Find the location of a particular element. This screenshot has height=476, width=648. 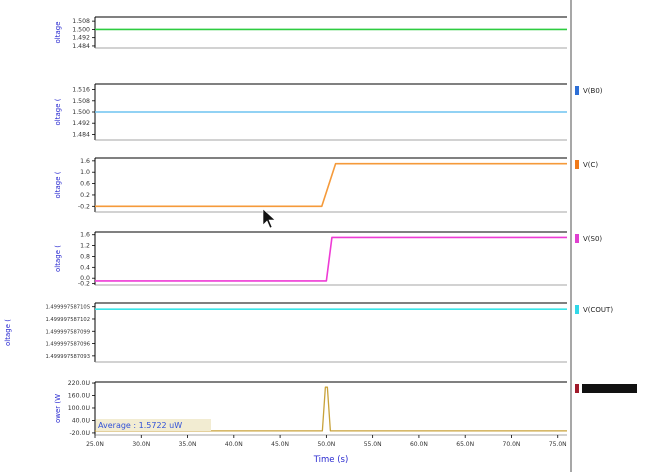

x-tick-label: 75.0N is located at coordinates (558, 444).